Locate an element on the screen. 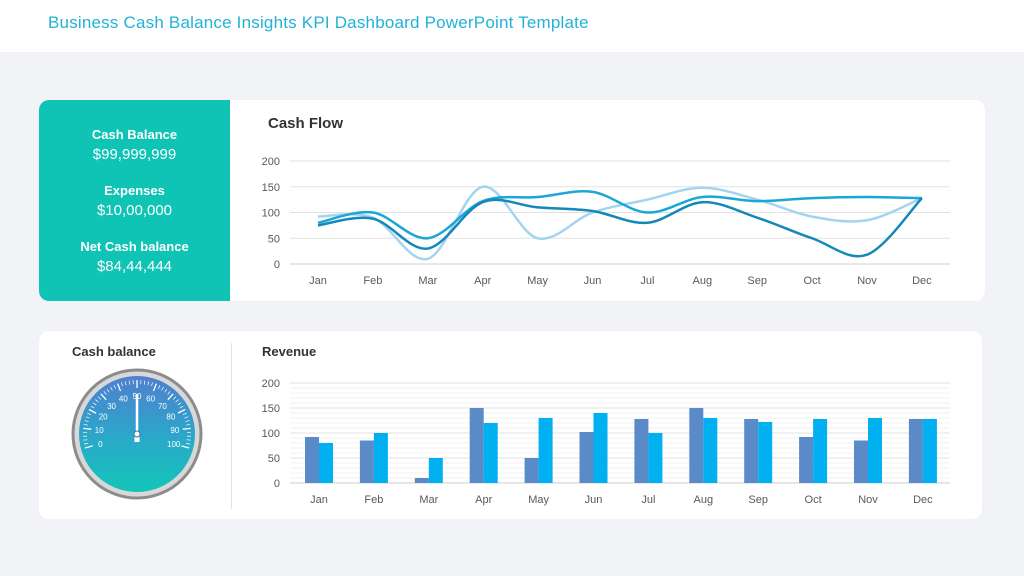 The height and width of the screenshot is (576, 1024). kpi-value: $84,44,444 is located at coordinates (134, 266).